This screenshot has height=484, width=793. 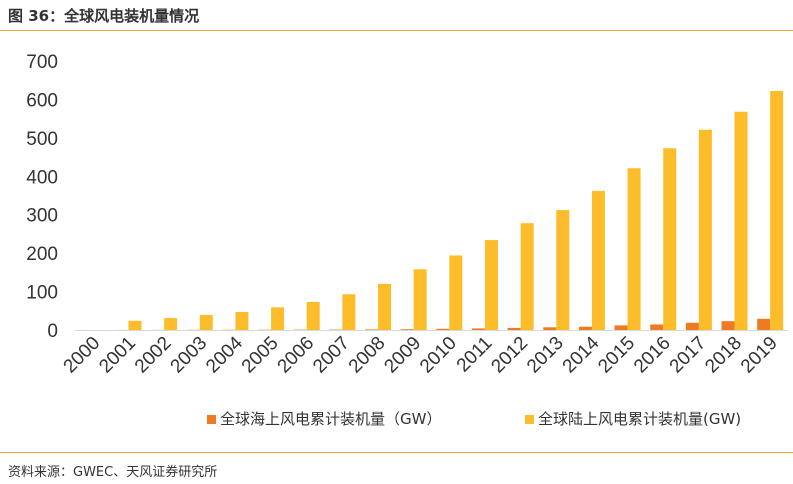 What do you see at coordinates (456, 292) in the screenshot?
I see `onshore-bar-2010` at bounding box center [456, 292].